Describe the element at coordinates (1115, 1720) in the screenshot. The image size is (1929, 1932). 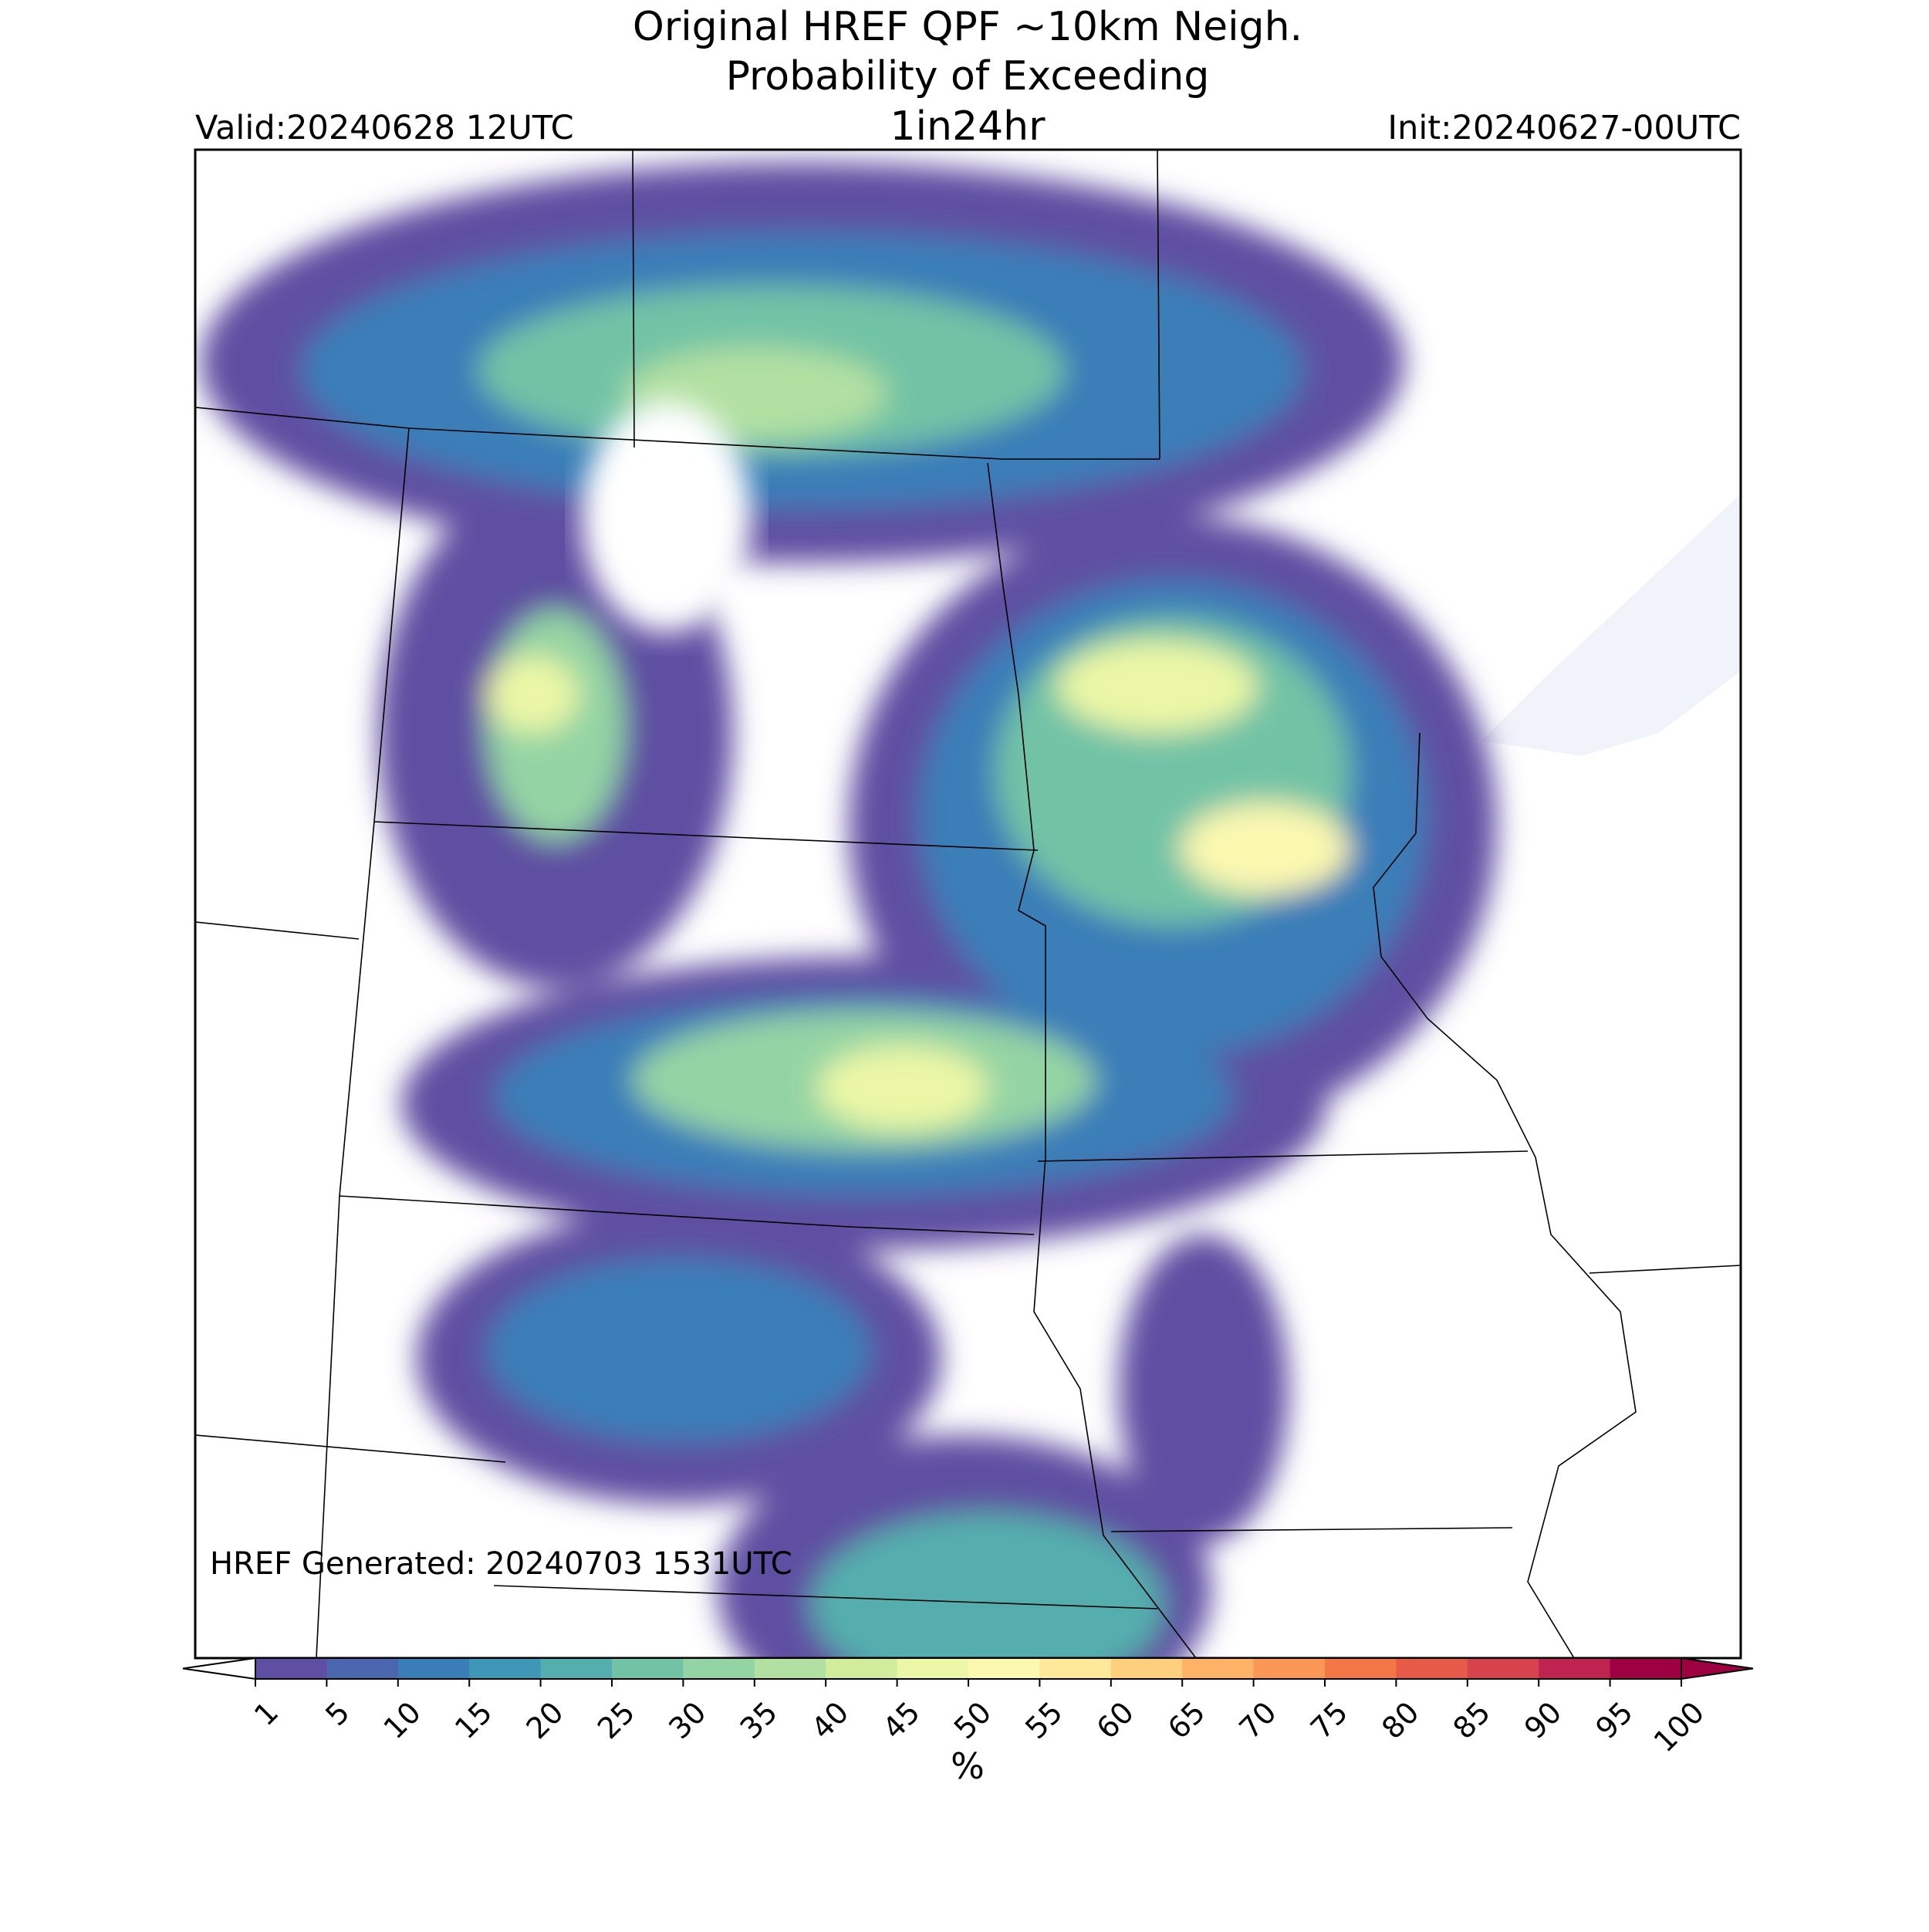
I see `tick-label: 60` at that location.